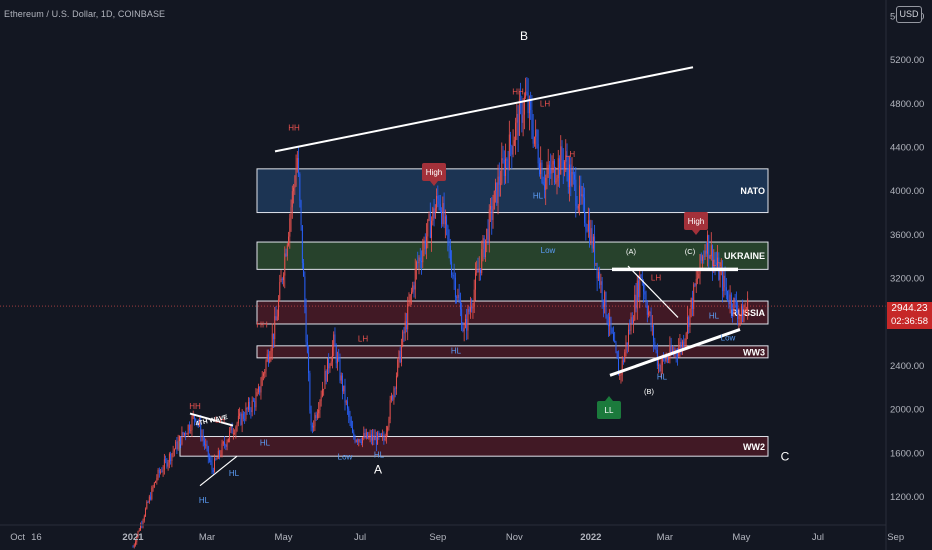 The height and width of the screenshot is (550, 932). Describe the element at coordinates (909, 14) in the screenshot. I see `currency-button: USD` at that location.